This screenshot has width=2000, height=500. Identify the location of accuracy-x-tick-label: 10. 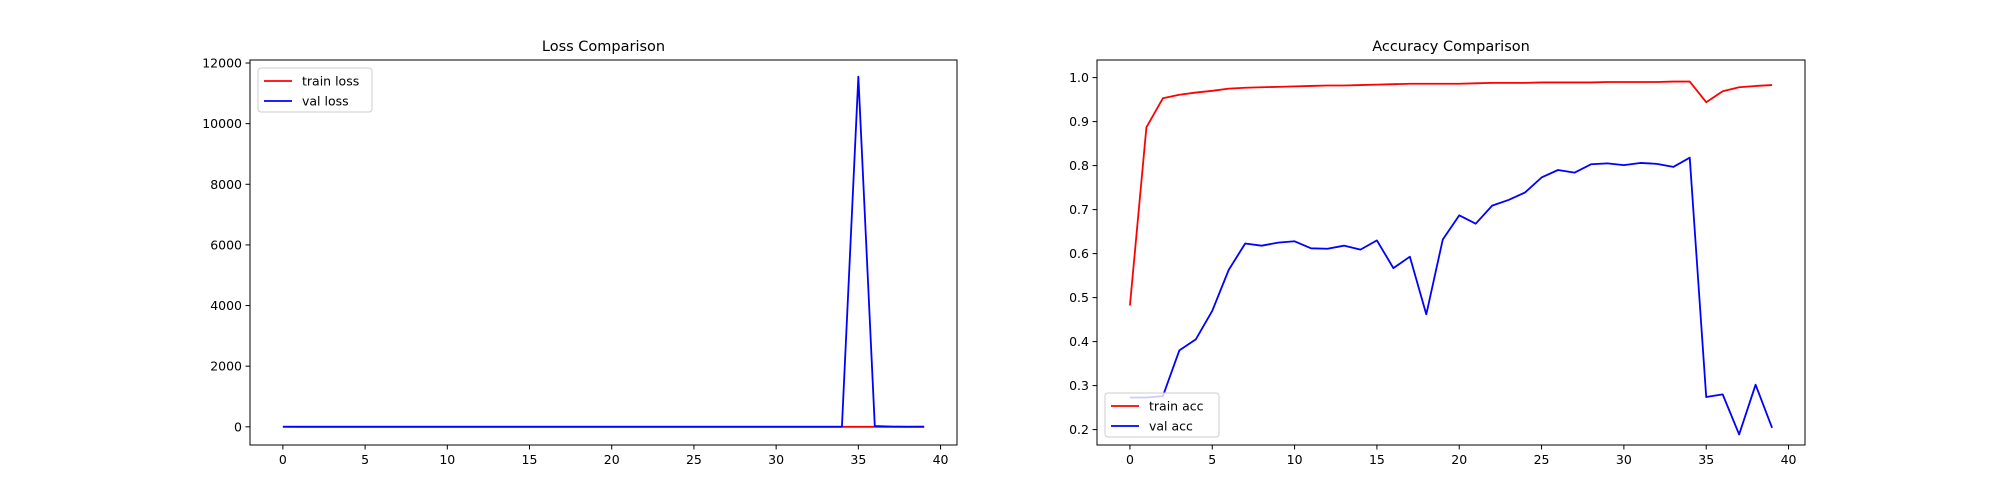
(1295, 459).